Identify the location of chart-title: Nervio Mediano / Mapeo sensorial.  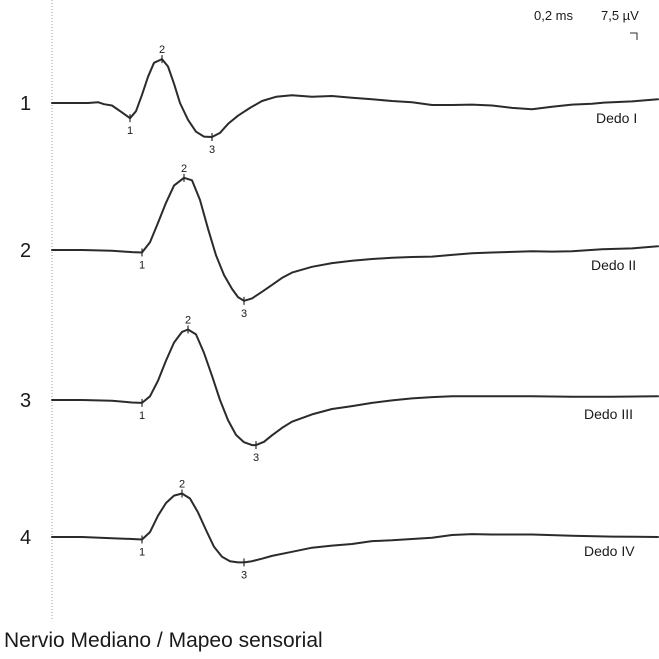
(163, 640).